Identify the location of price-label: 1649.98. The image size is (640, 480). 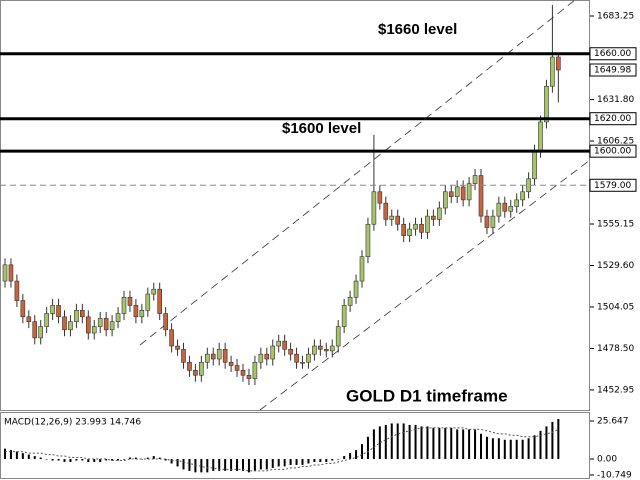
(612, 71).